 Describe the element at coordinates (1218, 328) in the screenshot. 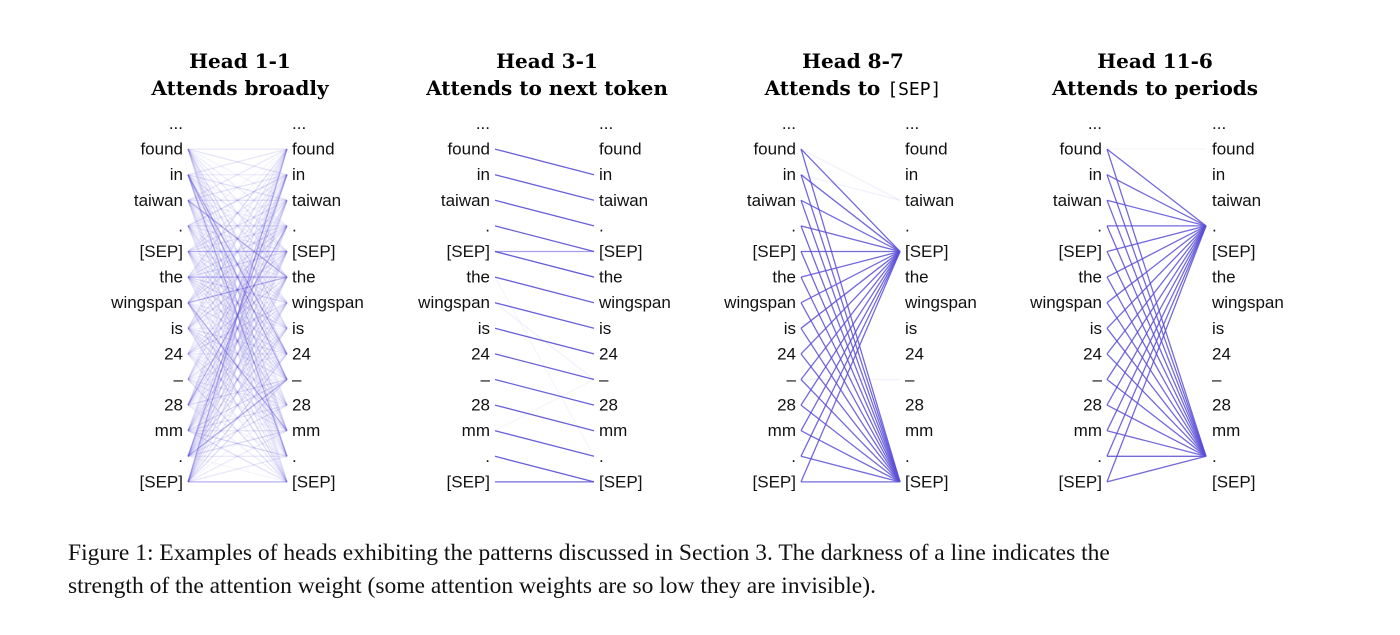

I see `target-token: is` at that location.